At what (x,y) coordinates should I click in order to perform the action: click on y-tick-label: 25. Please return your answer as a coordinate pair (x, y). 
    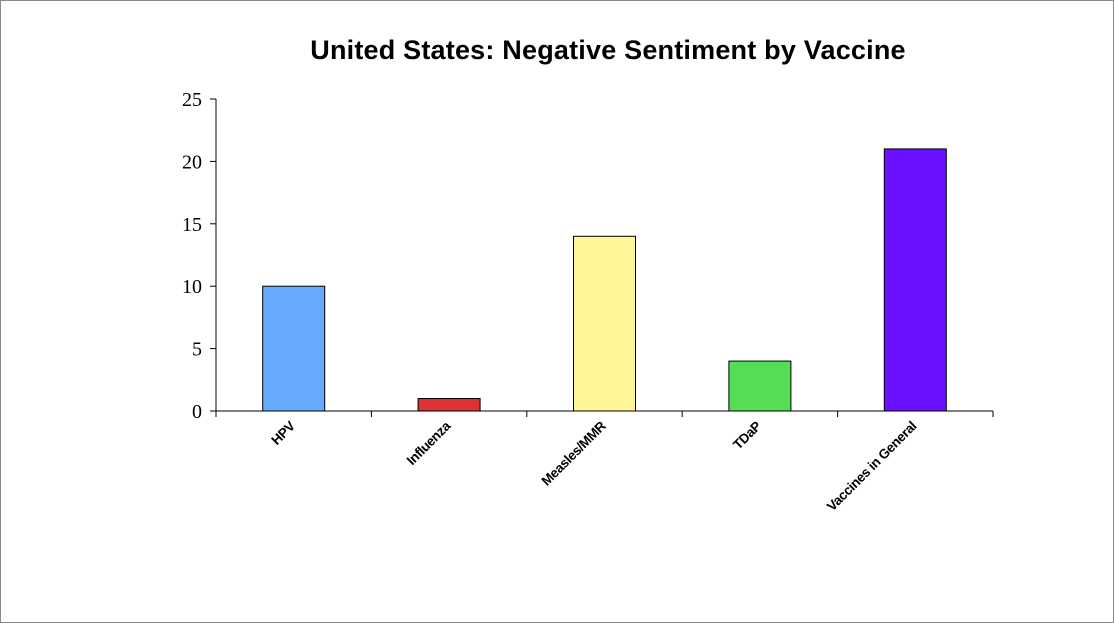
    Looking at the image, I should click on (192, 100).